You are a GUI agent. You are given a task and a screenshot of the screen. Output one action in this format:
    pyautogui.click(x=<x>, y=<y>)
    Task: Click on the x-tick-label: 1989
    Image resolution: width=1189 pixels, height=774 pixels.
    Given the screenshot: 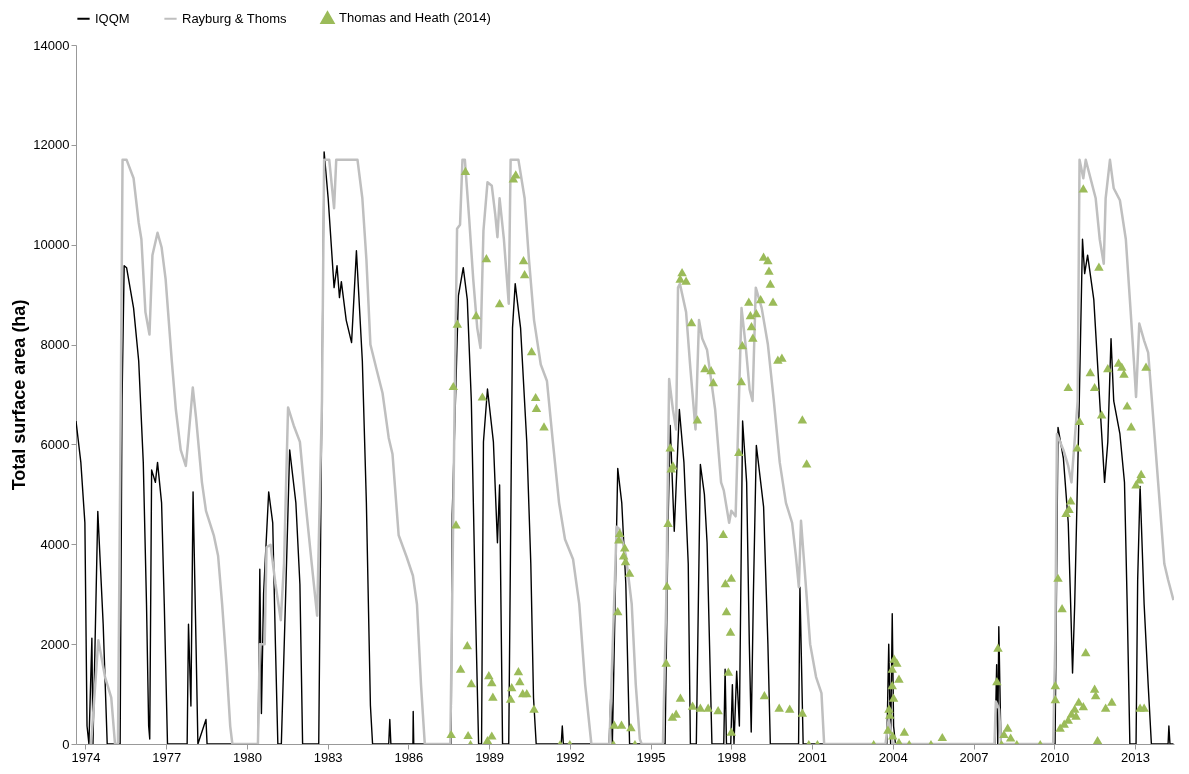 What is the action you would take?
    pyautogui.click(x=490, y=757)
    